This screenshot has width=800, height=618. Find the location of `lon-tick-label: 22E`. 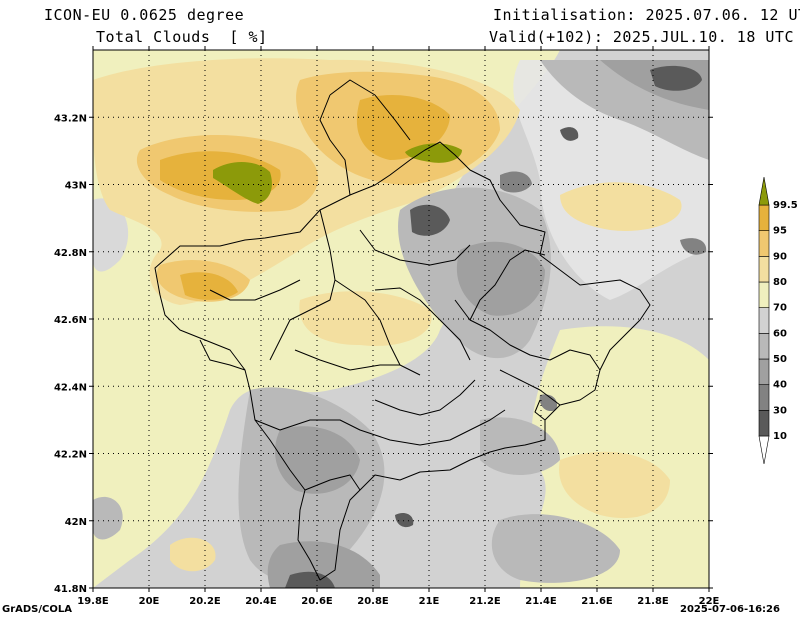

lon-tick-label: 22E is located at coordinates (709, 601).